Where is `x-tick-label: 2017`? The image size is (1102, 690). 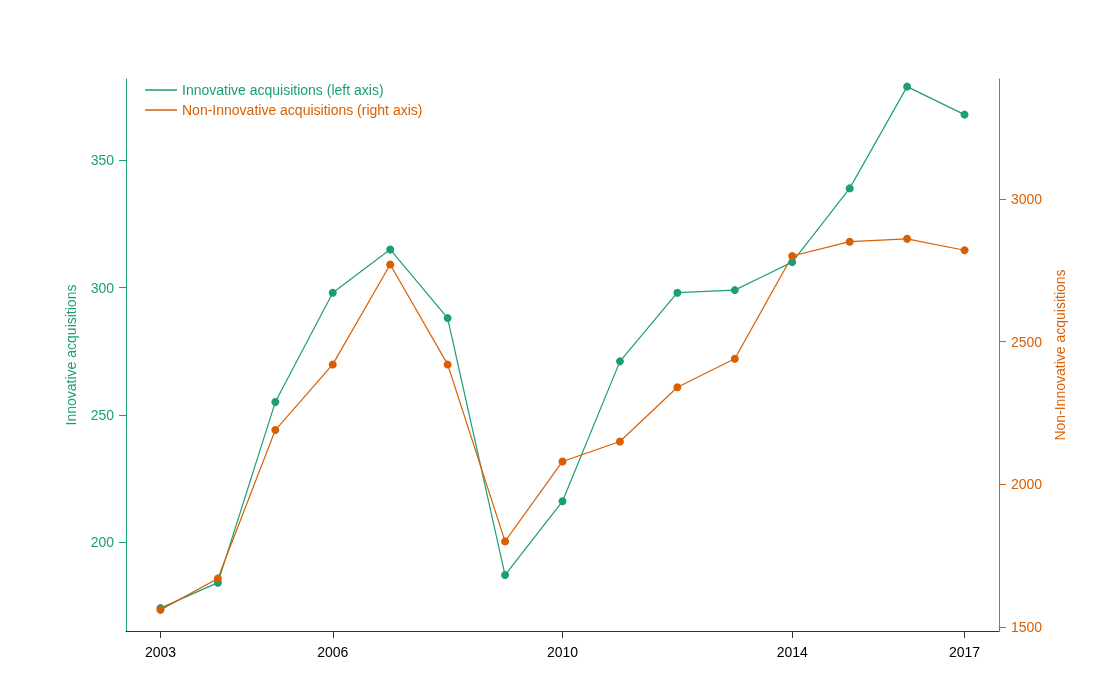
x-tick-label: 2017 is located at coordinates (964, 652).